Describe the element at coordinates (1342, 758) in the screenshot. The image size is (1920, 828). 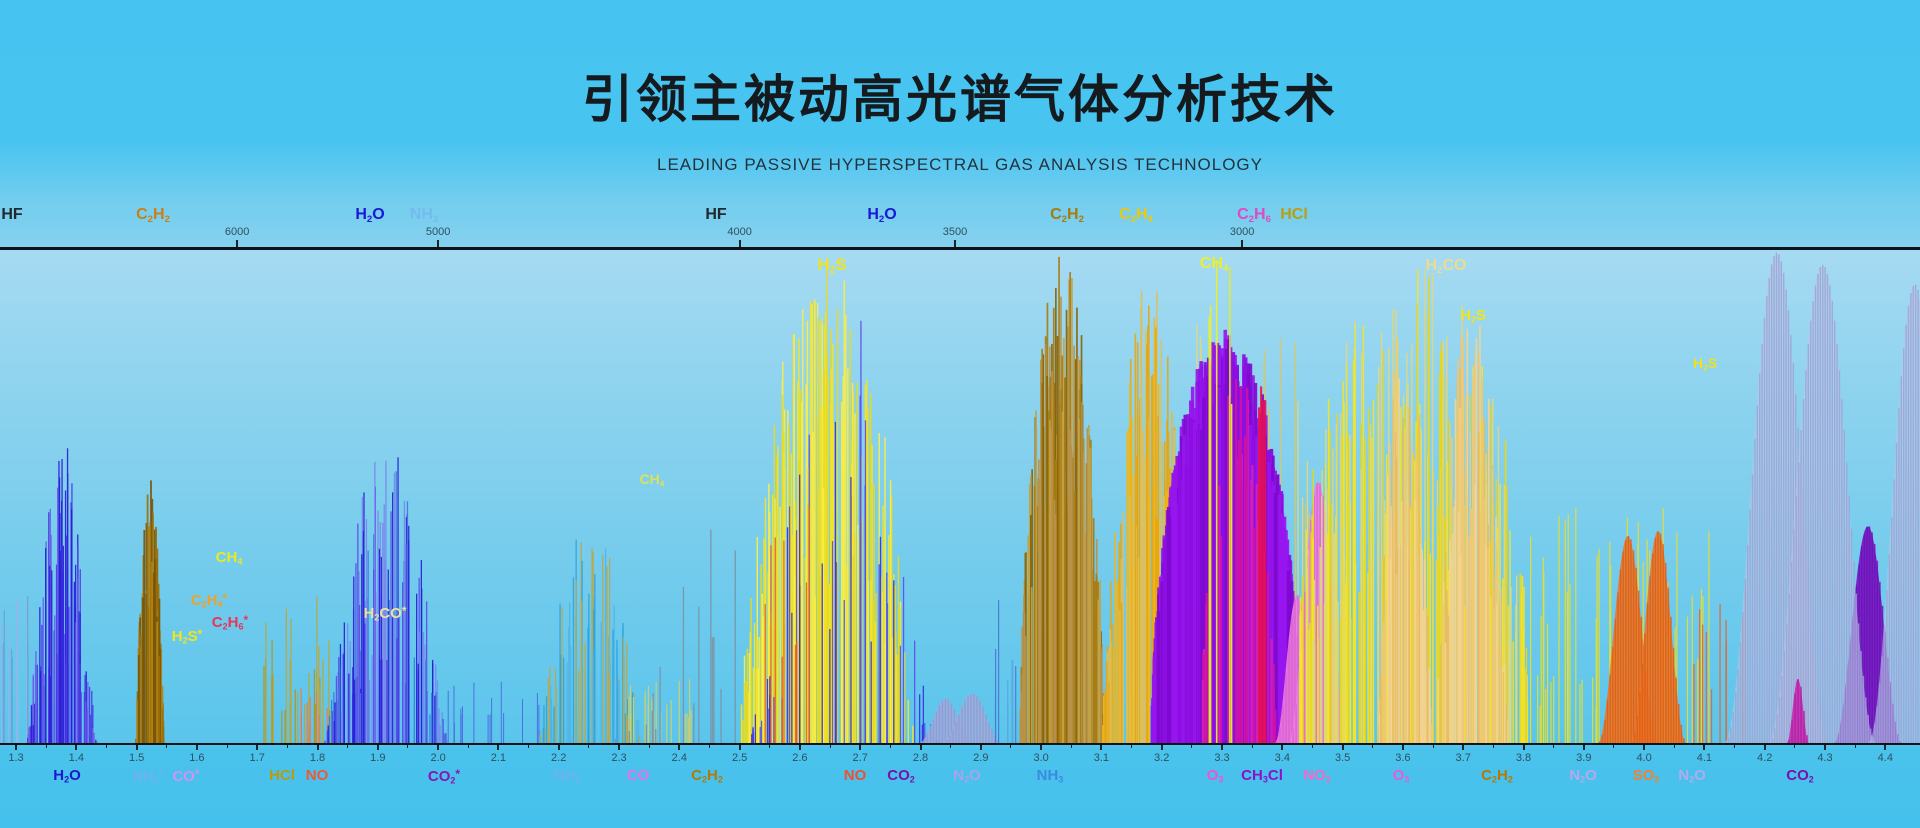
I see `bottom-tick-label: 3.5` at that location.